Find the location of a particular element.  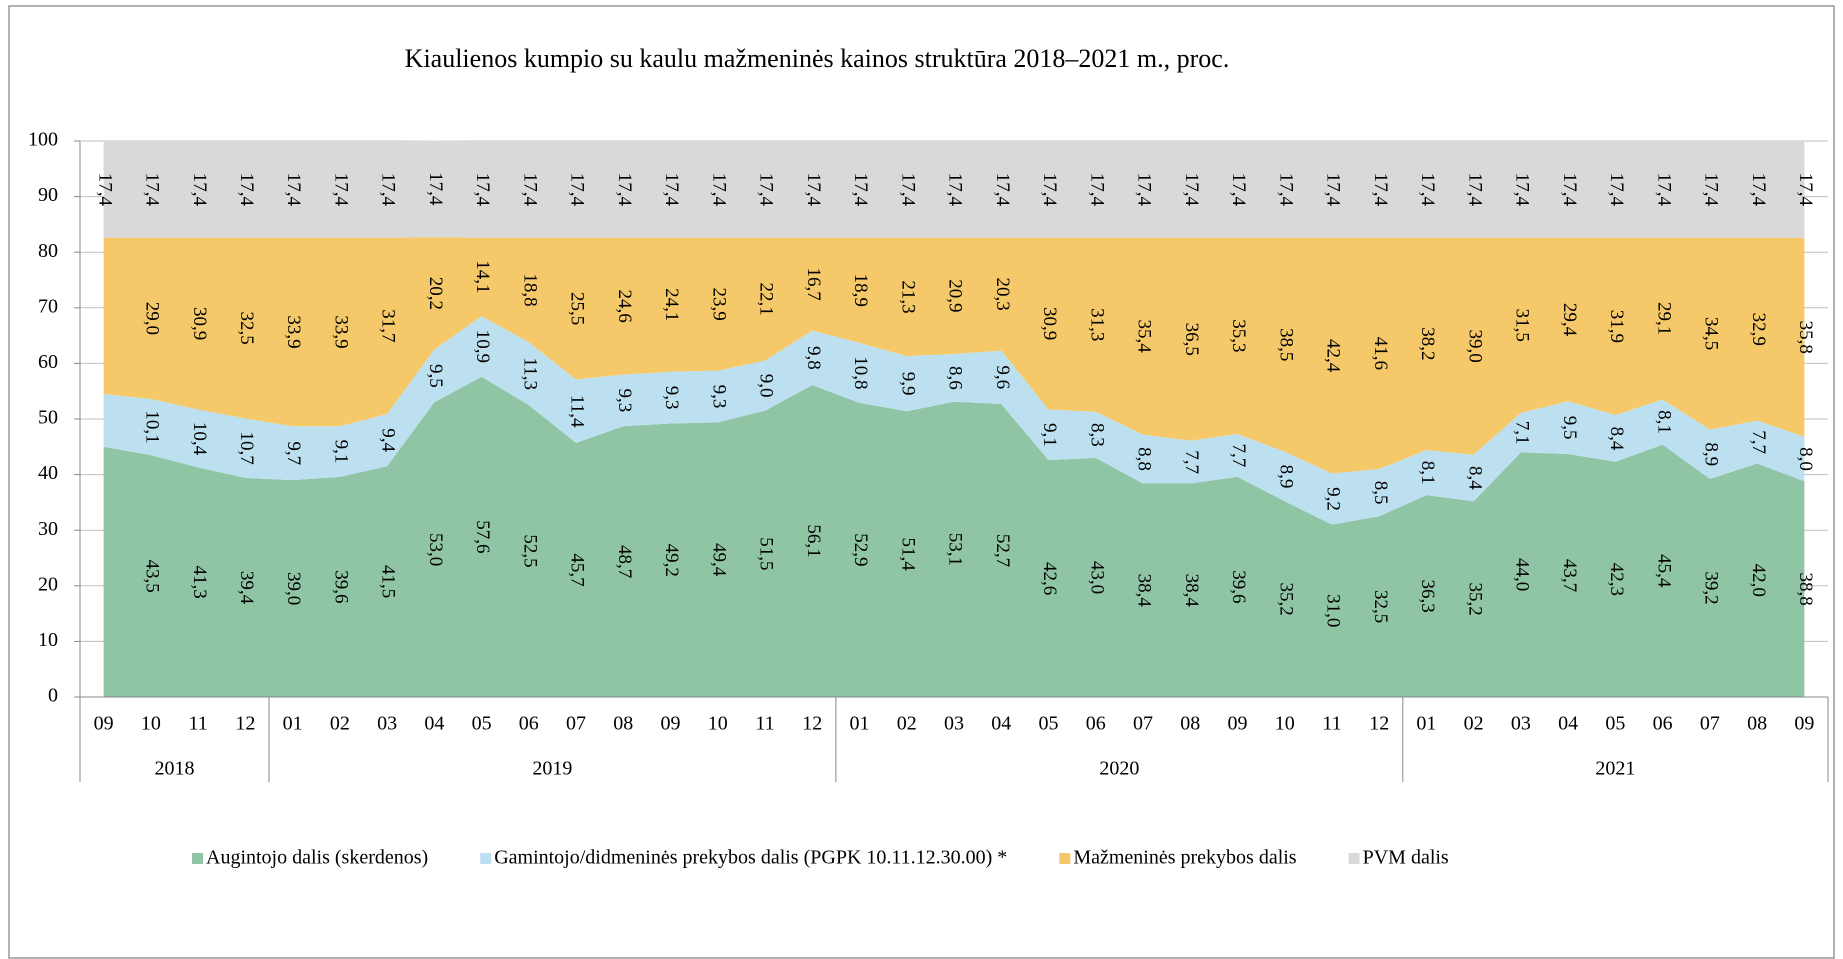

data-label: 53,1 is located at coordinates (955, 549).